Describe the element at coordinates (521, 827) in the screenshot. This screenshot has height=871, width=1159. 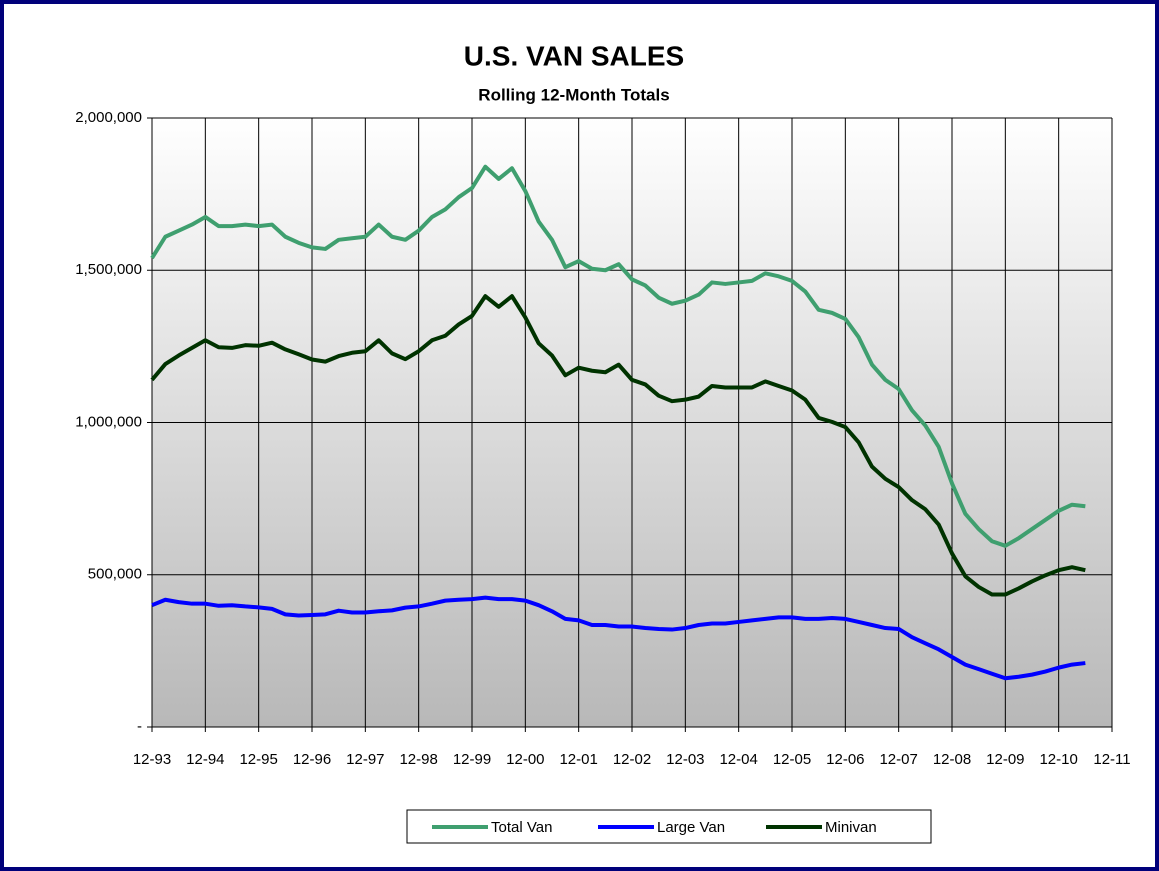
I see `legend-label: Total Van` at that location.